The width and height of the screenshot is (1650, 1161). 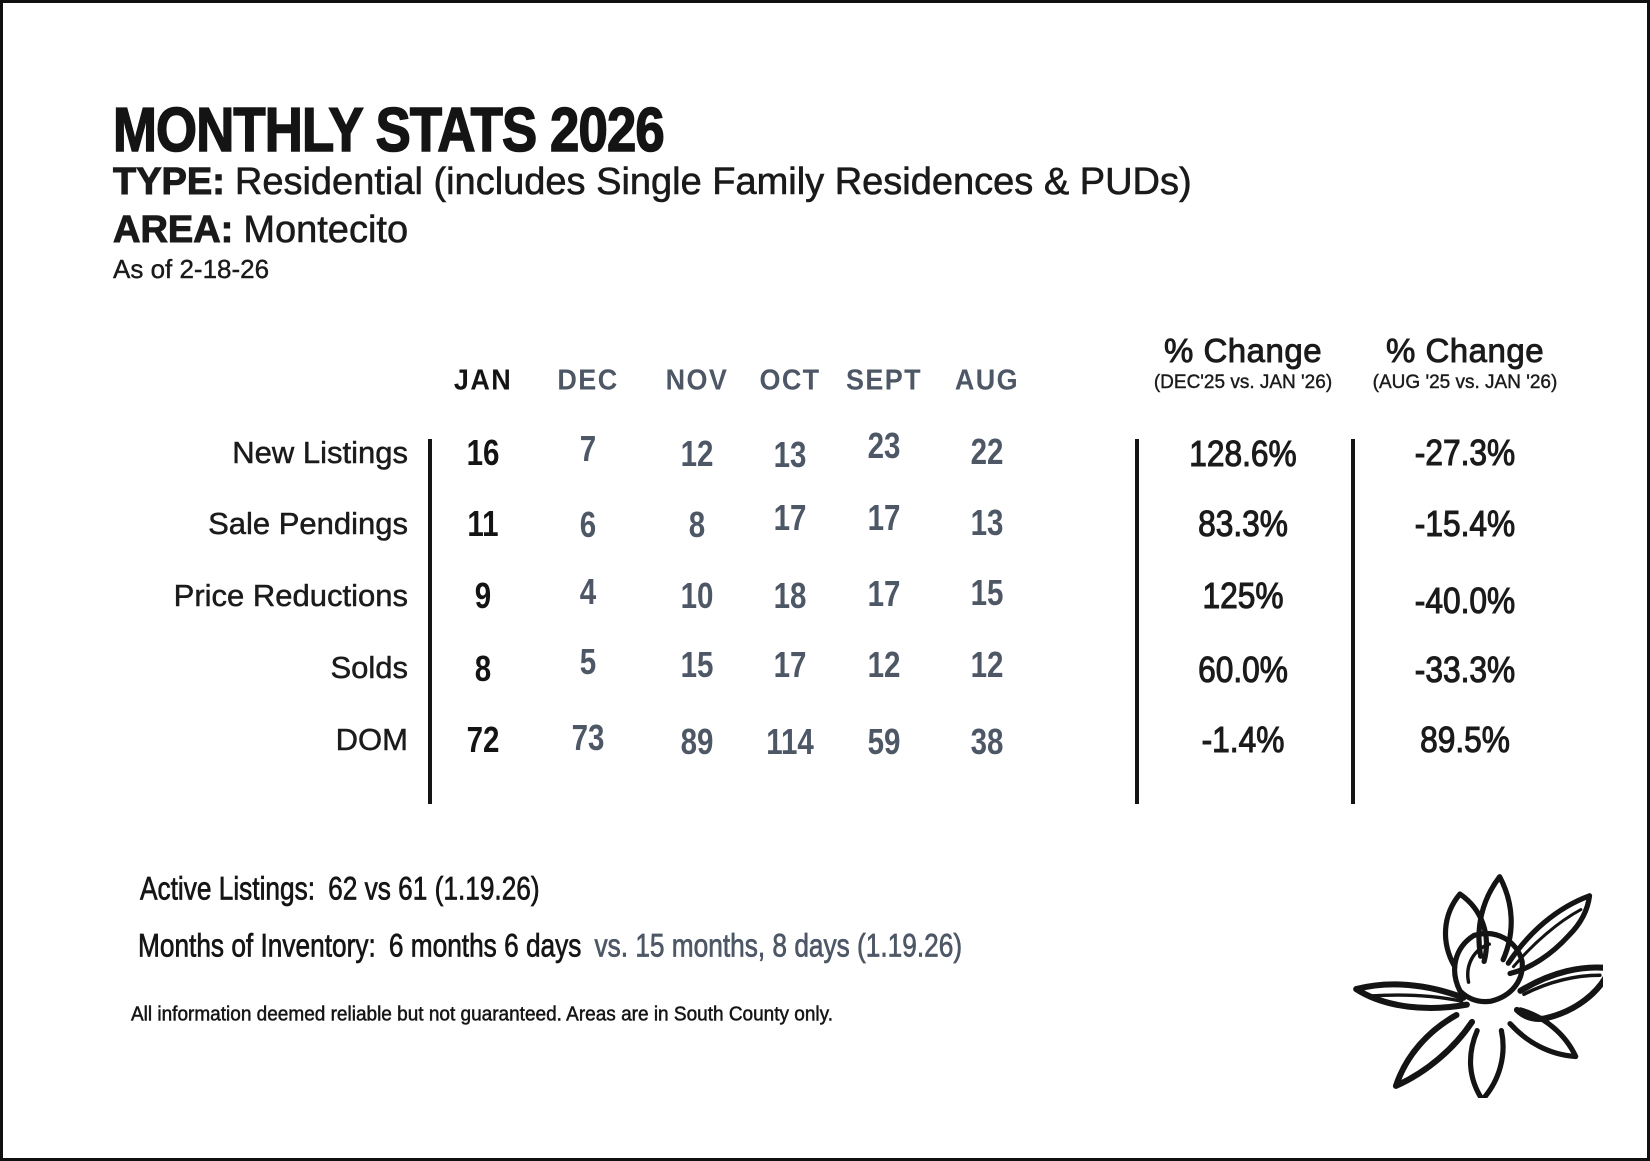 What do you see at coordinates (790, 380) in the screenshot?
I see `column-header-oct: OCT` at bounding box center [790, 380].